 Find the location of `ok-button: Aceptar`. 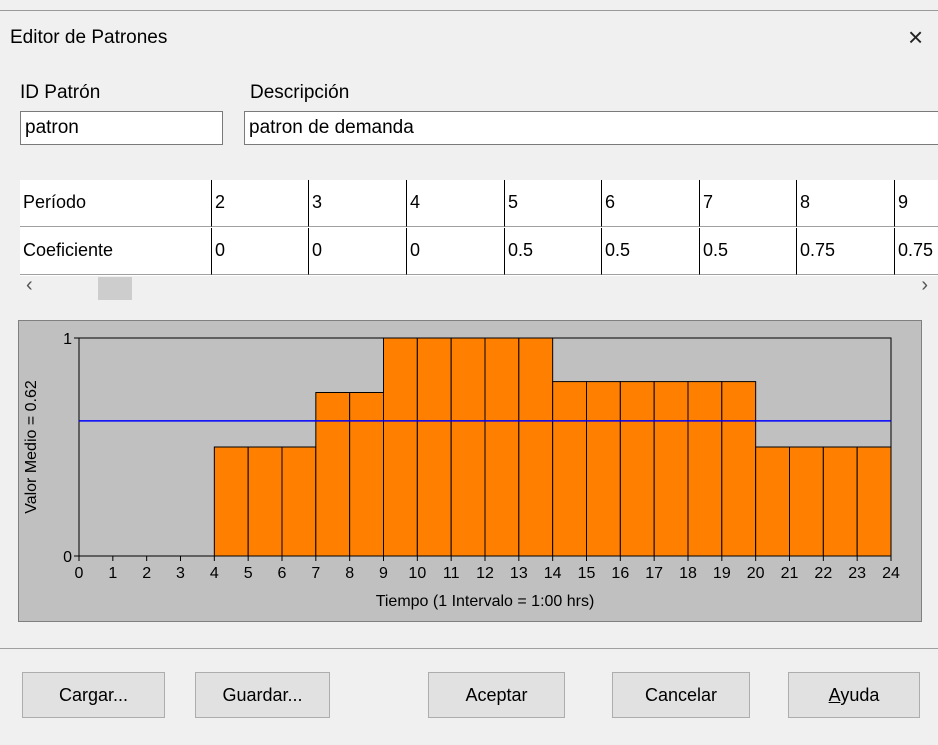

ok-button: Aceptar is located at coordinates (496, 695).